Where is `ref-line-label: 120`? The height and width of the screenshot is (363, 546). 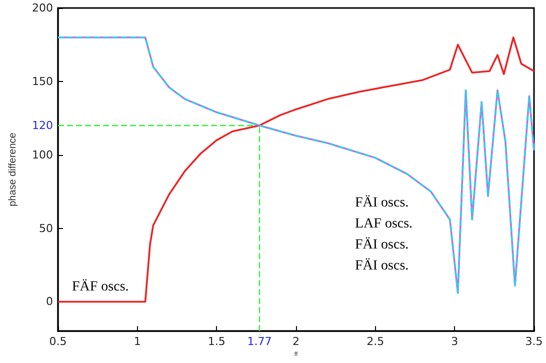
ref-line-label: 120 is located at coordinates (42, 125).